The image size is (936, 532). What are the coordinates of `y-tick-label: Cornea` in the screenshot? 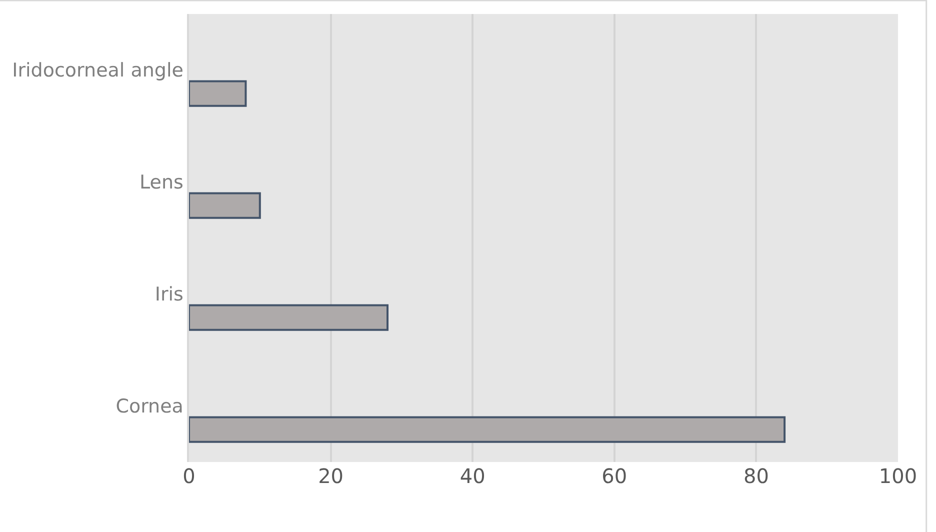 It's located at (150, 407).